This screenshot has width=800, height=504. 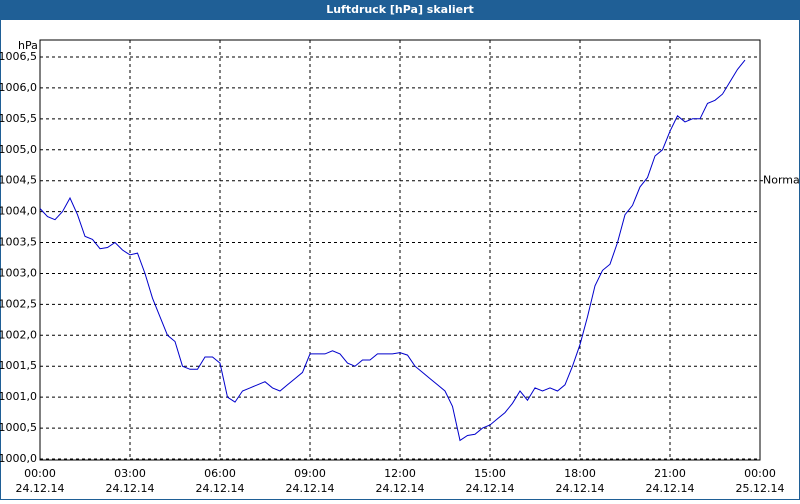 I want to click on y-axis-label: hPa, so click(x=28, y=45).